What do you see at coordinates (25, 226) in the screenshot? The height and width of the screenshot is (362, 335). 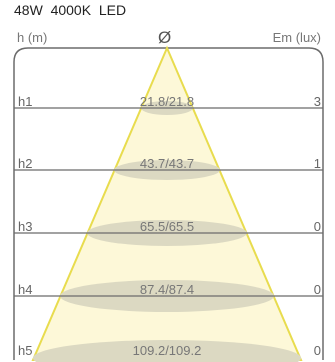 I see `height-label-h3: h3` at bounding box center [25, 226].